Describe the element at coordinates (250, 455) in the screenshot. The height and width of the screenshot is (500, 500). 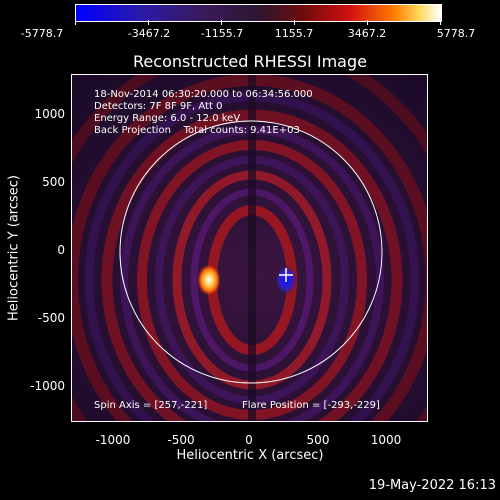
I see `x-axis-title: Heliocentric X (arcsec)` at that location.